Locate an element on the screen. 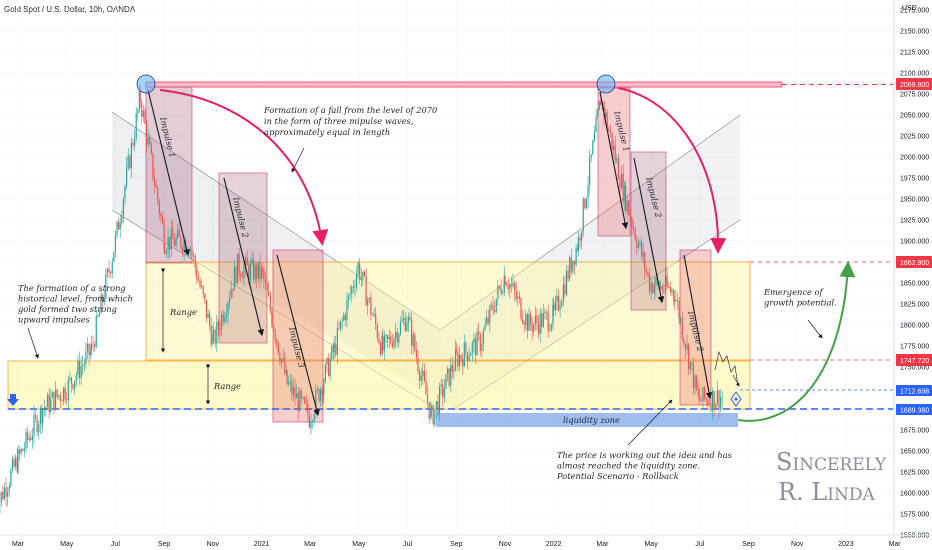 This screenshot has width=932, height=550. impulse2-left-arrow is located at coordinates (243, 257).